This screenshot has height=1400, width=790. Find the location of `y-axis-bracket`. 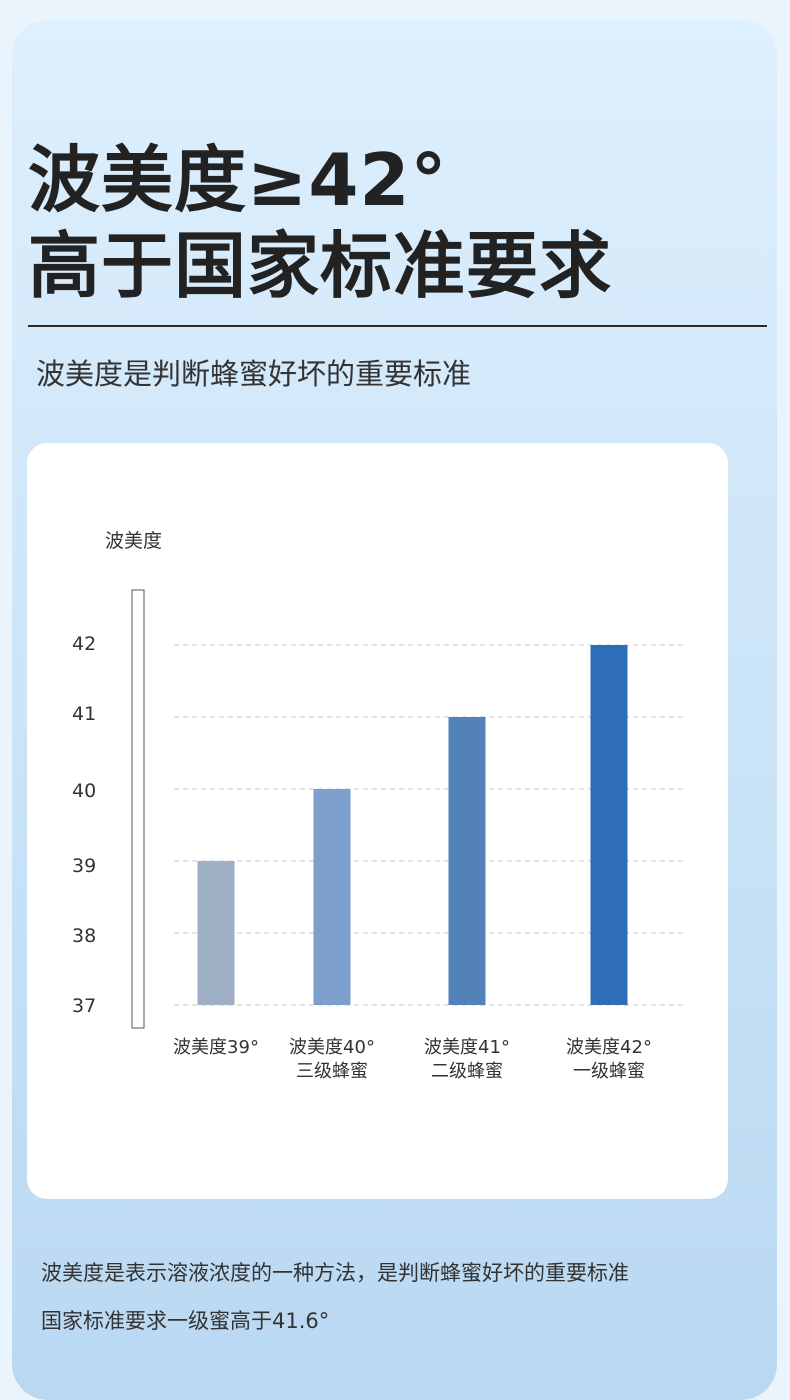

y-axis-bracket is located at coordinates (138, 809).